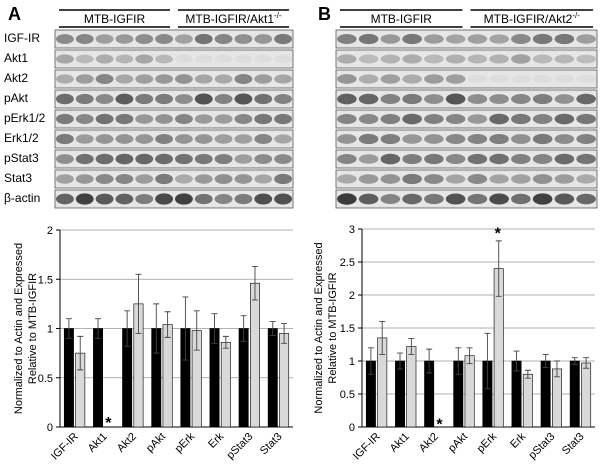 This screenshot has width=600, height=469. Describe the element at coordinates (65, 447) in the screenshot. I see `x-tick-label: IGF-IR` at that location.